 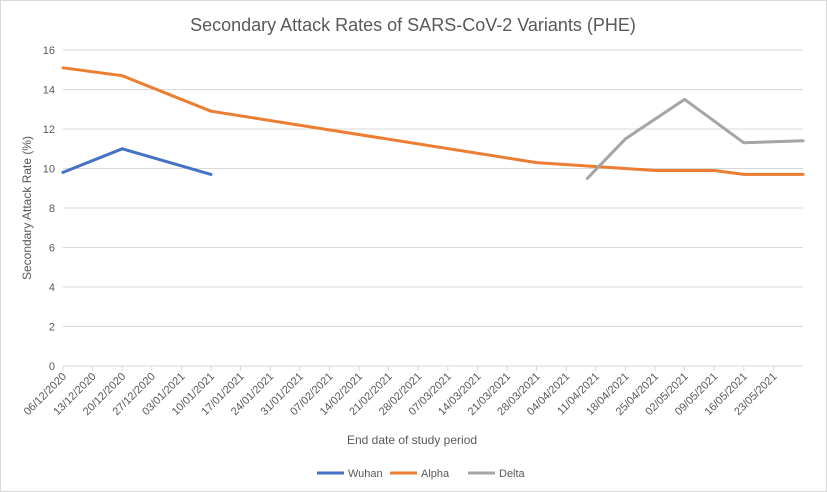 What do you see at coordinates (695, 138) in the screenshot?
I see `series-line-delta` at bounding box center [695, 138].